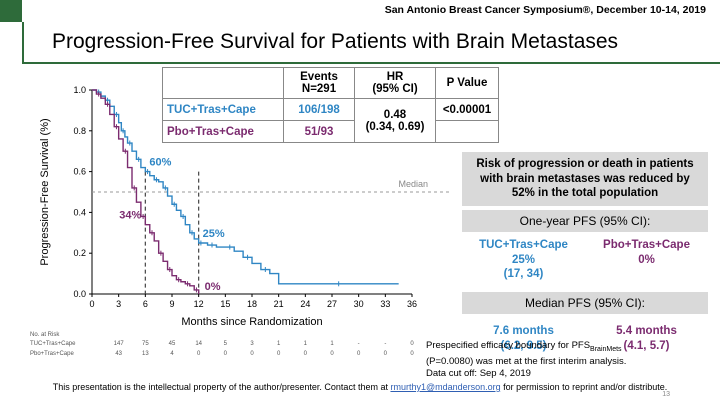  Describe the element at coordinates (523, 259) in the screenshot. I see `pfs-value: 25%` at that location.